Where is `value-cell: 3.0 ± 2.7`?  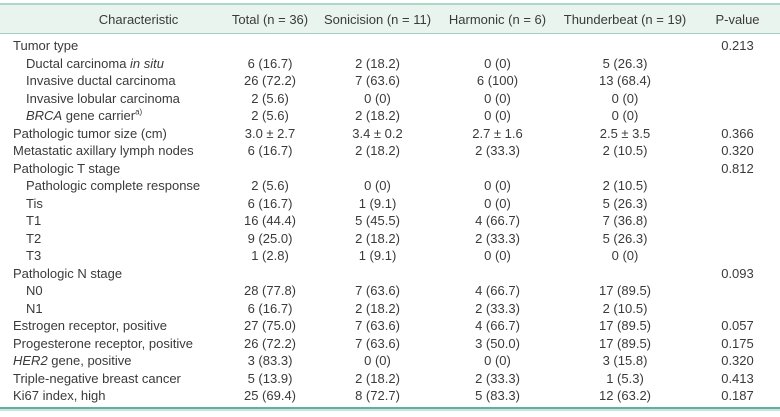 value-cell: 3.0 ± 2.7 is located at coordinates (270, 133).